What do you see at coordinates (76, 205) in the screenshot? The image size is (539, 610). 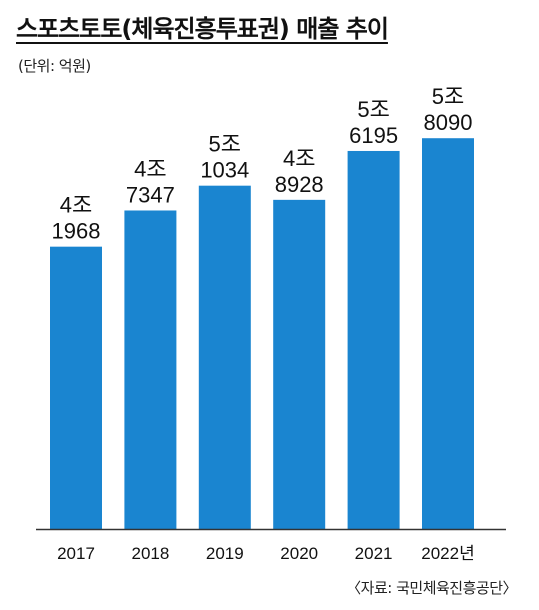 I see `data-label-2017-upper: 4조` at bounding box center [76, 205].